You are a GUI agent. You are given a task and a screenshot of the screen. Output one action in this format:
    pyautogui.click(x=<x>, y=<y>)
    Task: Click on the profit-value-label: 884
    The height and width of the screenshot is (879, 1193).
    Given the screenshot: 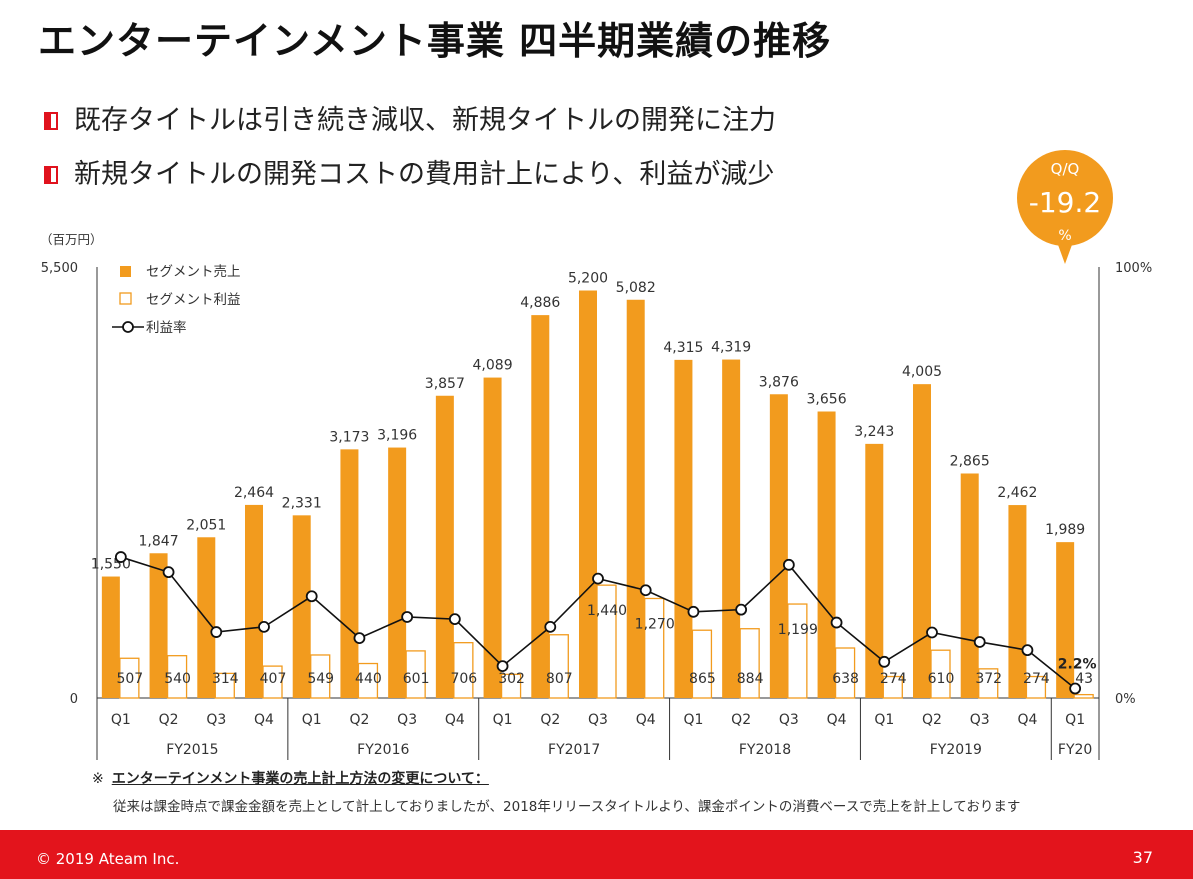 What is the action you would take?
    pyautogui.click(x=750, y=679)
    